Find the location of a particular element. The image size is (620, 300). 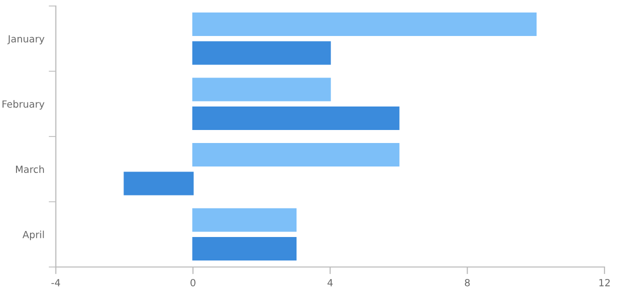

x-tick-label: -4 is located at coordinates (55, 282).